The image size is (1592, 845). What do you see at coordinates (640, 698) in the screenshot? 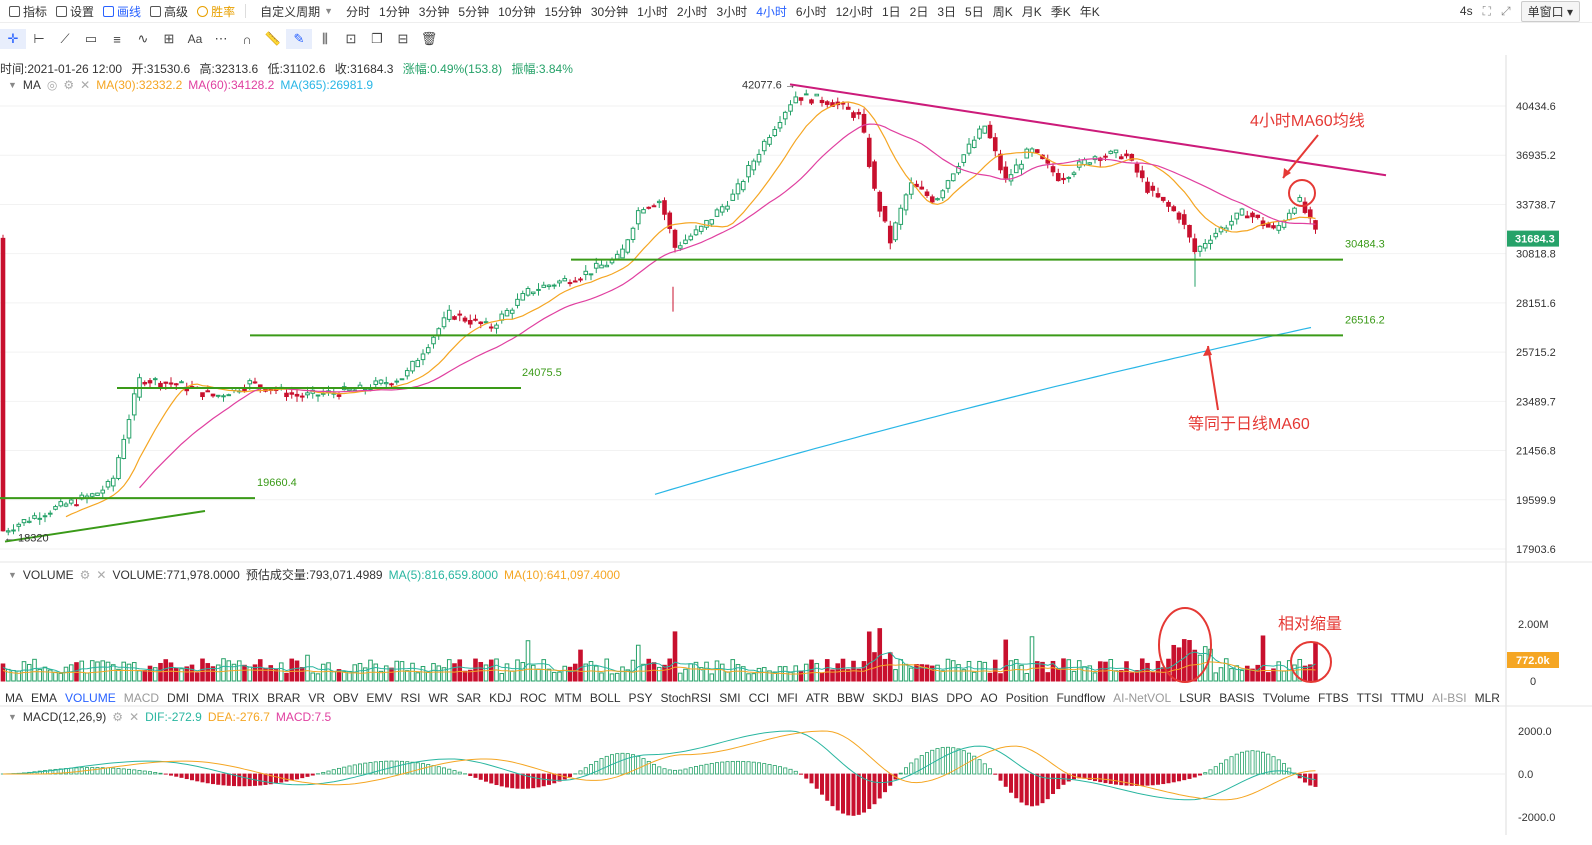
I see `indicator-tab: PSY` at bounding box center [640, 698].